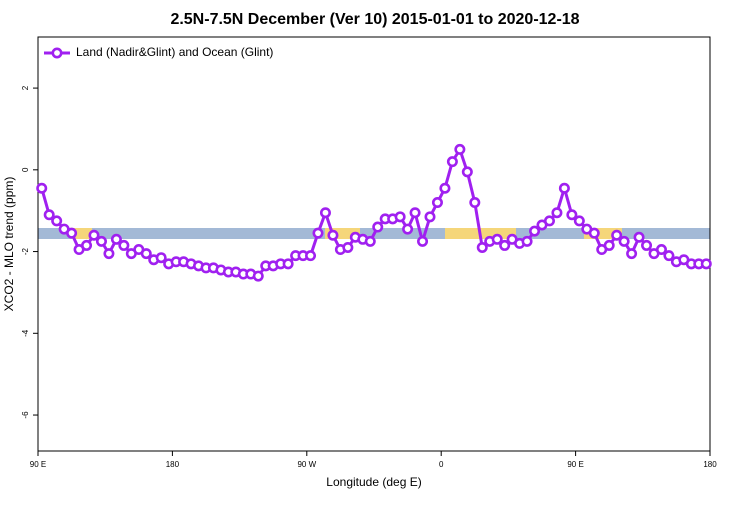 The height and width of the screenshot is (505, 750). What do you see at coordinates (25, 87) in the screenshot?
I see `y-tick-label: 2` at bounding box center [25, 87].